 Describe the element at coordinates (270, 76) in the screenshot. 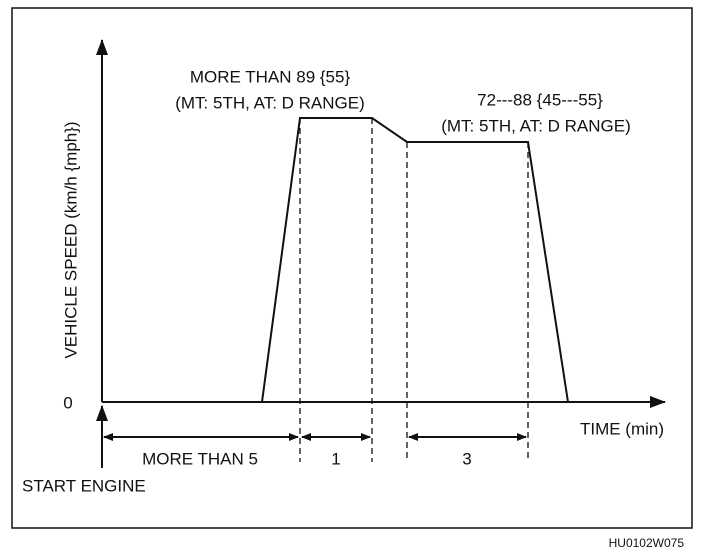

I see `annotation: MORE THAN 89 {55}` at that location.